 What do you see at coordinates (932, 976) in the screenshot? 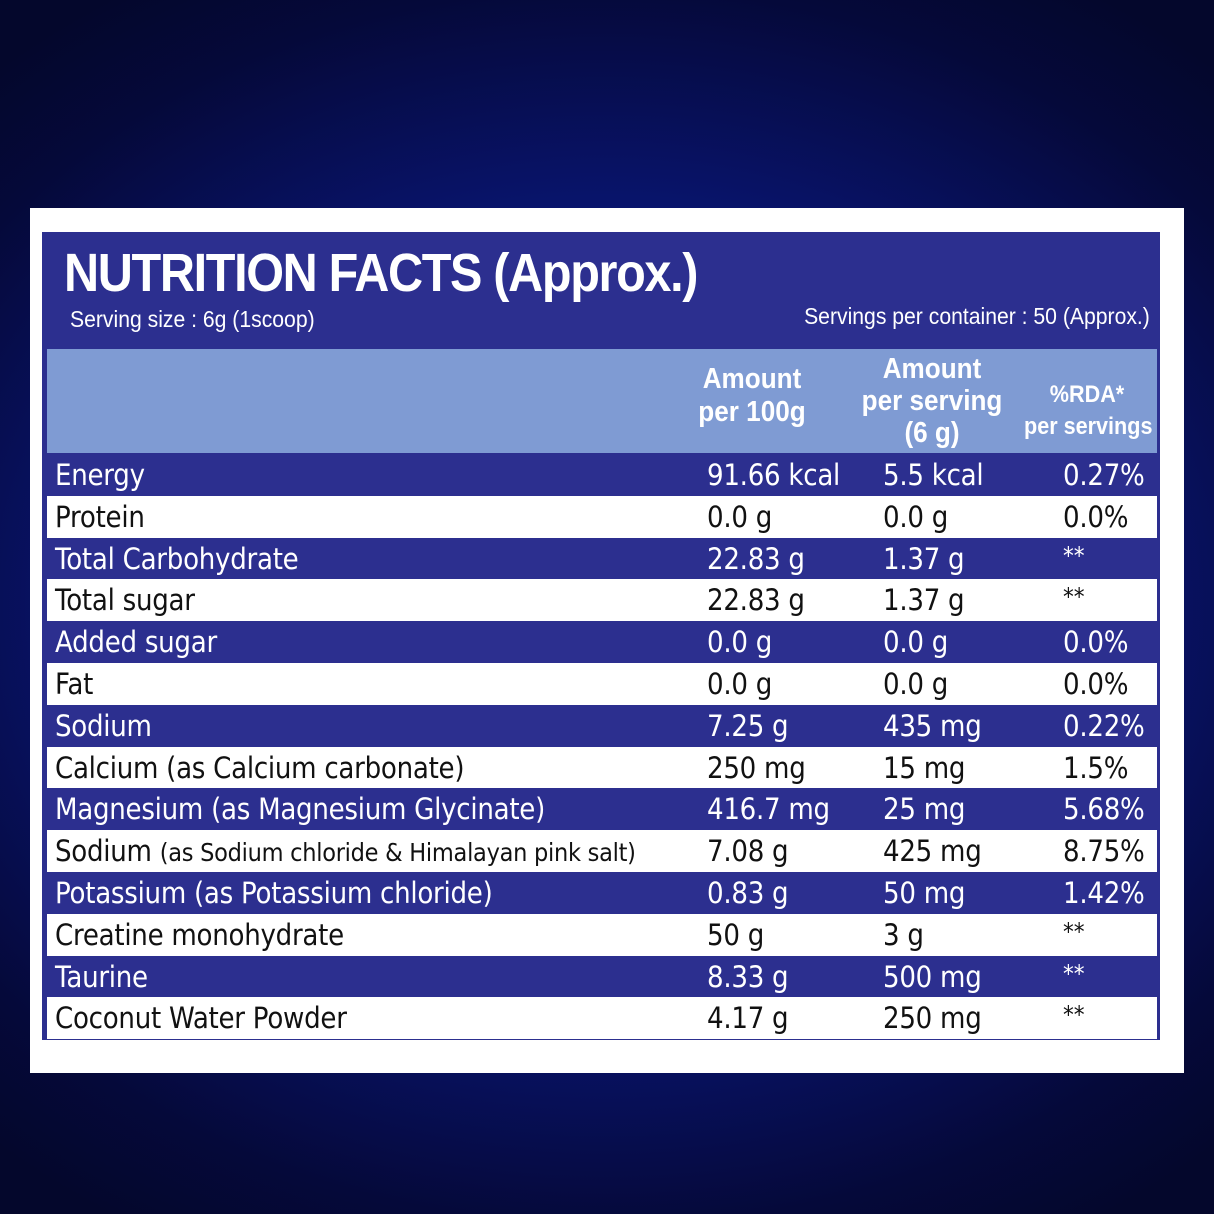
I see `amount-per-serving: 500 mg` at bounding box center [932, 976].